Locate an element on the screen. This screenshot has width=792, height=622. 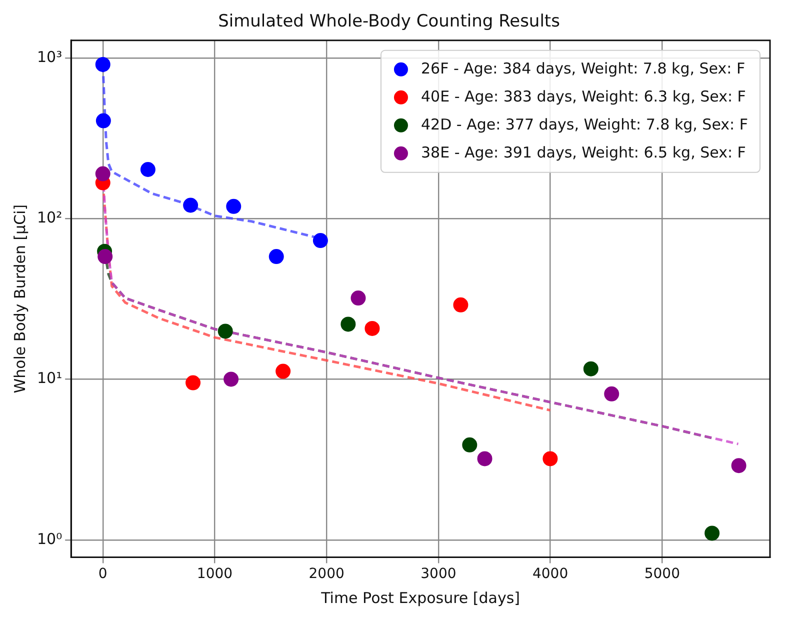
x-tick-label: 4000 is located at coordinates (550, 574).